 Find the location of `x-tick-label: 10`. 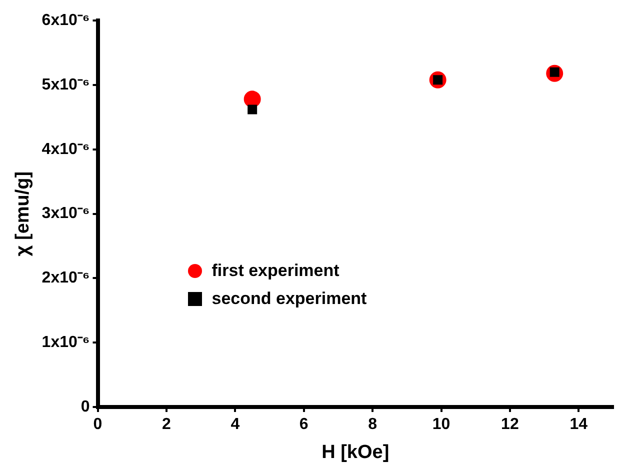

x-tick-label: 10 is located at coordinates (441, 425).